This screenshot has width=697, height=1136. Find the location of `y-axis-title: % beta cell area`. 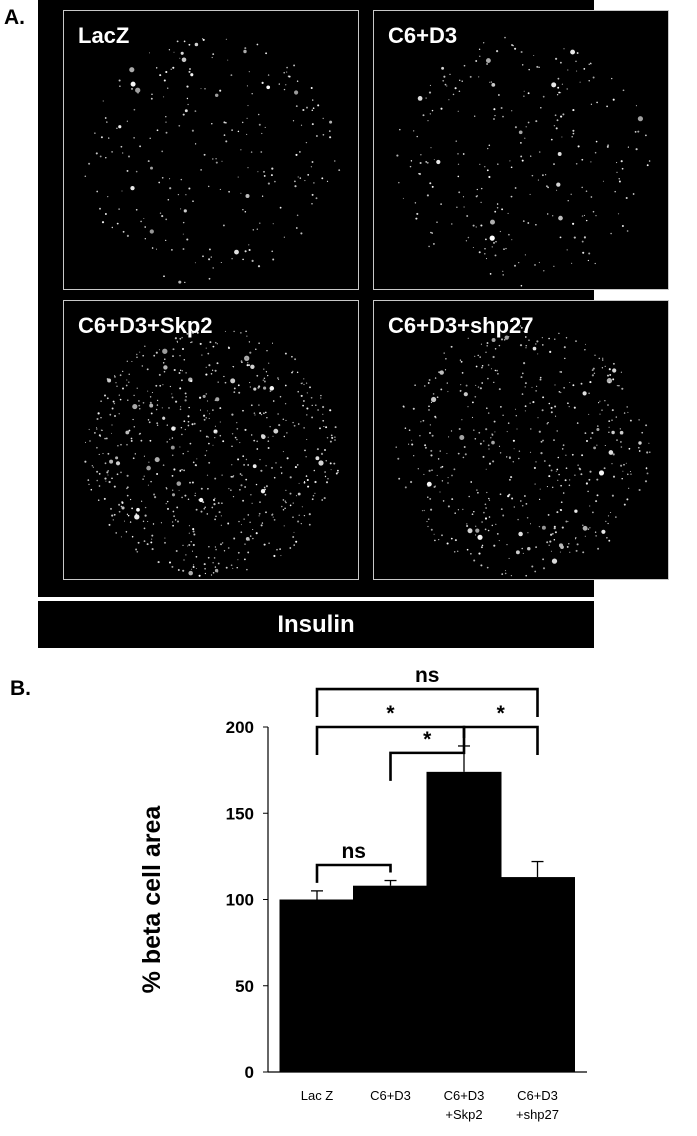

y-axis-title: % beta cell area is located at coordinates (152, 899).